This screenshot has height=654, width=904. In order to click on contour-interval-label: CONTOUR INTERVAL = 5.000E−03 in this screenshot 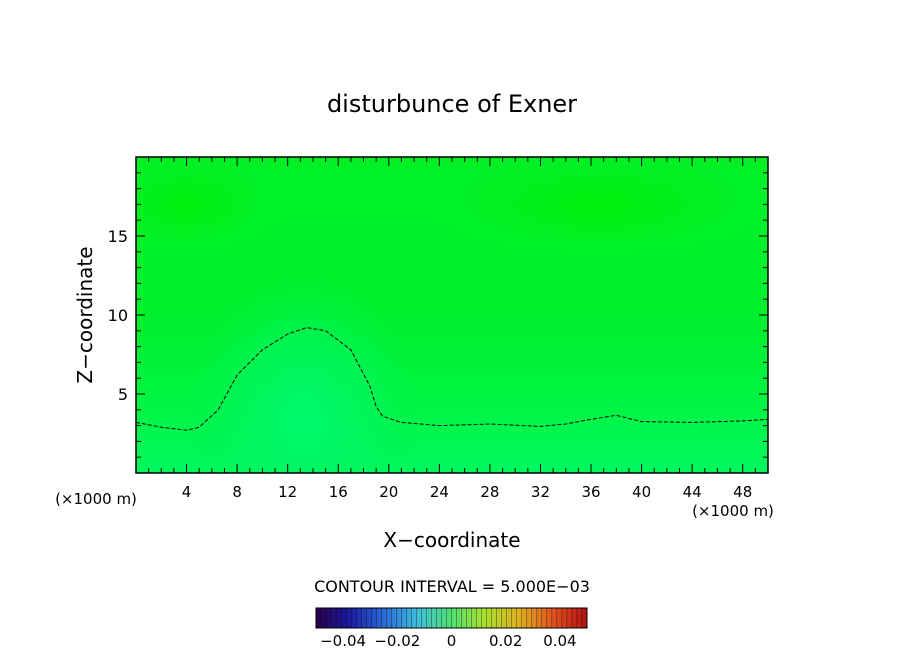, I will do `click(452, 586)`.